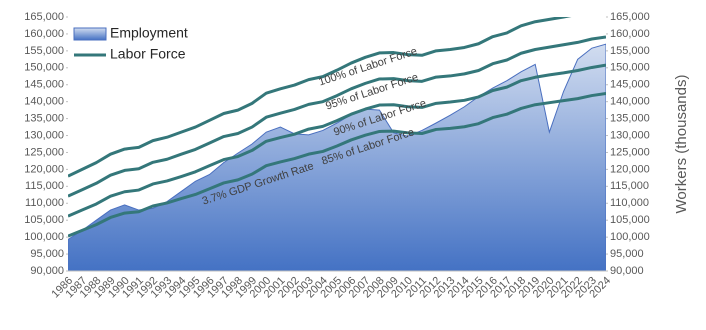  What do you see at coordinates (630, 85) in the screenshot?
I see `y2-tick-label: 145,000` at bounding box center [630, 85].